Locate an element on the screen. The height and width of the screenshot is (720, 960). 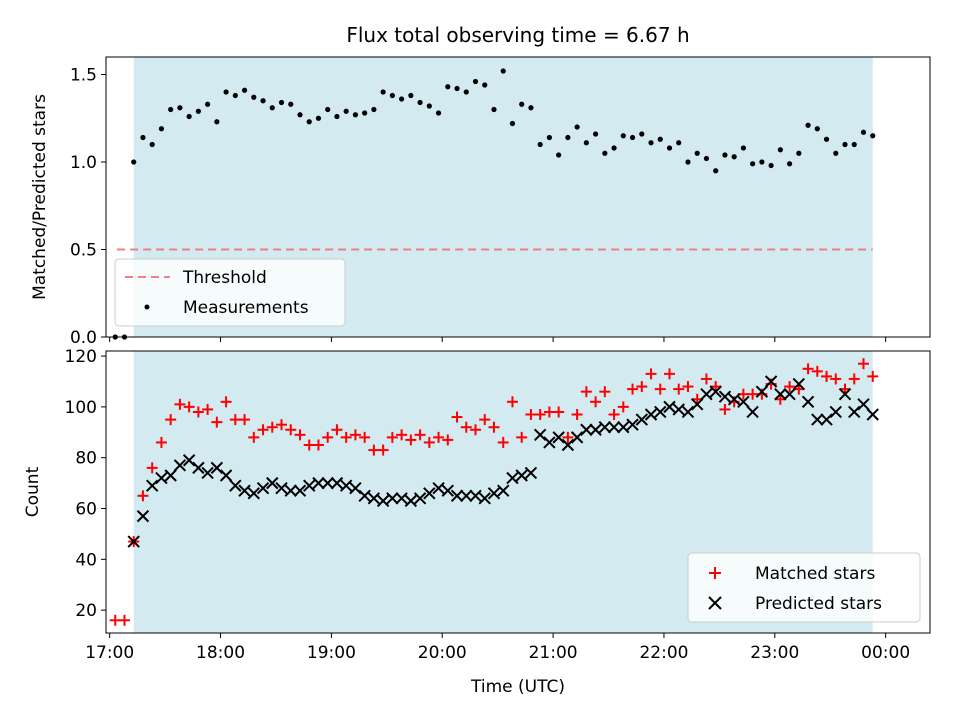
legend-matched-label: Matched stars is located at coordinates (815, 574).